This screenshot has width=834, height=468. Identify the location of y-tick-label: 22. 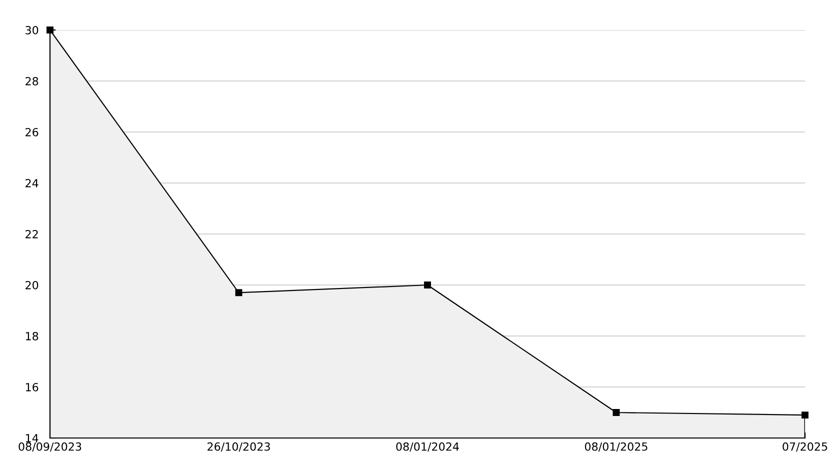
(32, 234).